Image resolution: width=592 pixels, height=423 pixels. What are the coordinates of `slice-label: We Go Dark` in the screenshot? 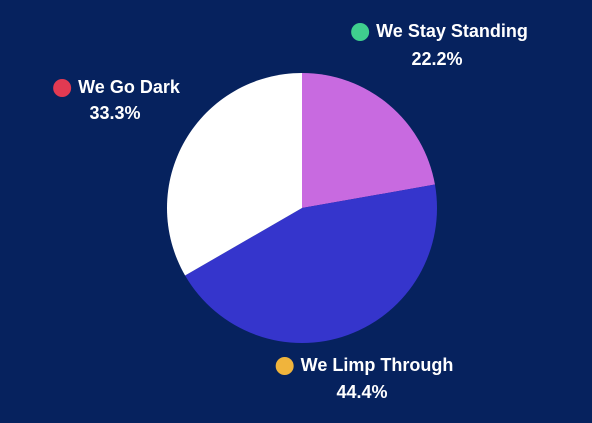 It's located at (129, 87).